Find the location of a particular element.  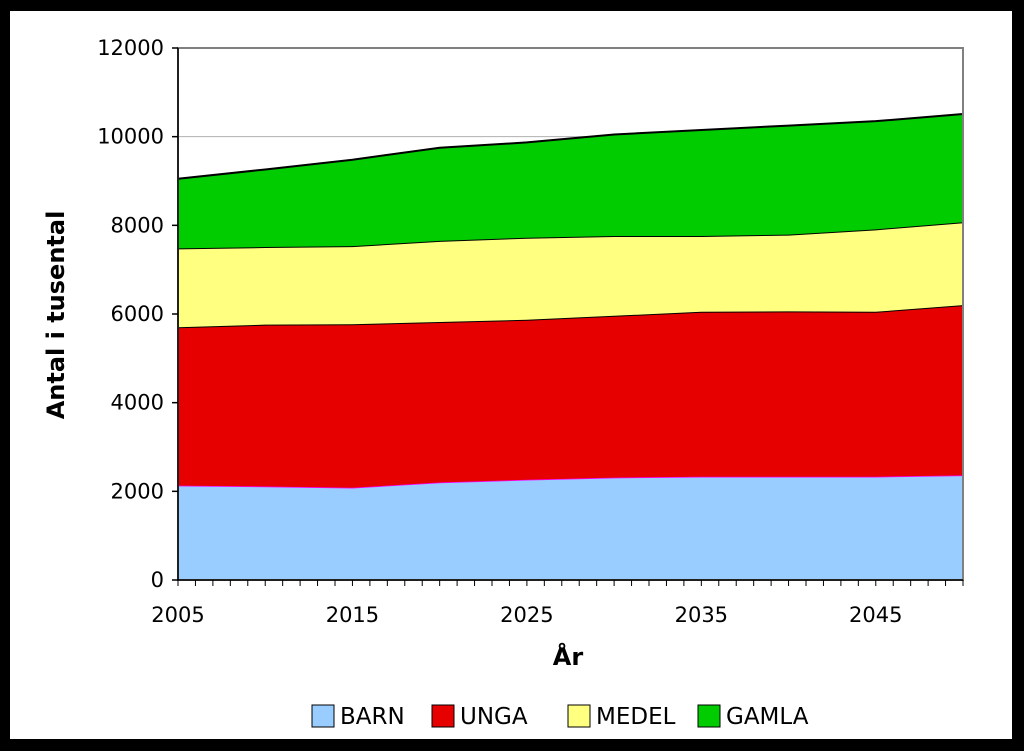

legend-swatch-unga is located at coordinates (443, 716).